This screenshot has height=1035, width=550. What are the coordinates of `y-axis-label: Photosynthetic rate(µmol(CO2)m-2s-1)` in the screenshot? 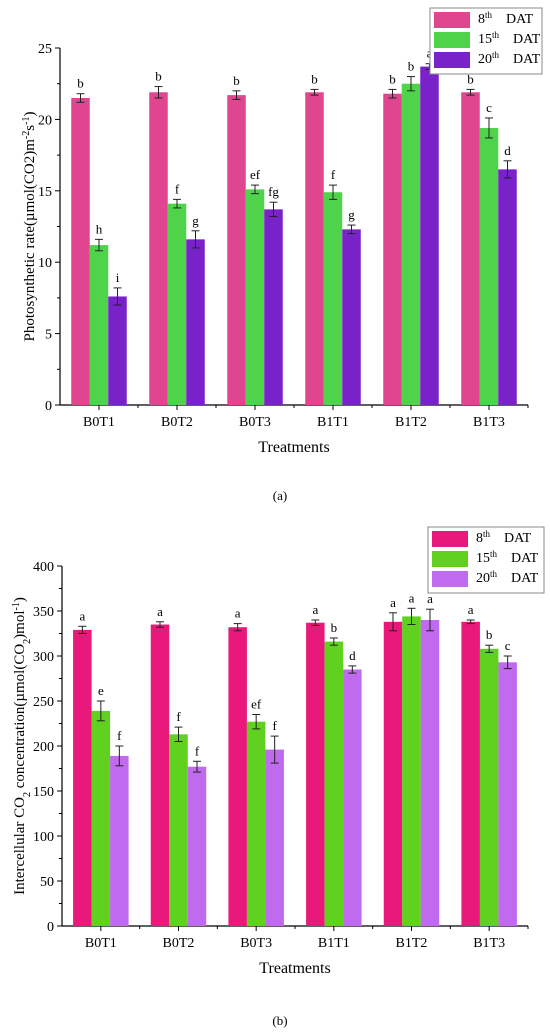 It's located at (30, 227).